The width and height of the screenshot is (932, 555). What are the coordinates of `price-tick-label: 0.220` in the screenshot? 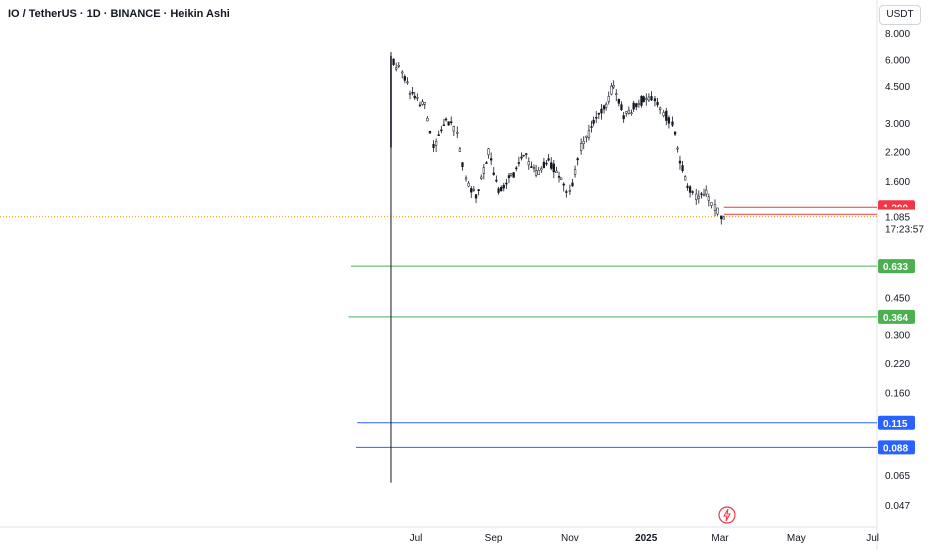 It's located at (897, 364).